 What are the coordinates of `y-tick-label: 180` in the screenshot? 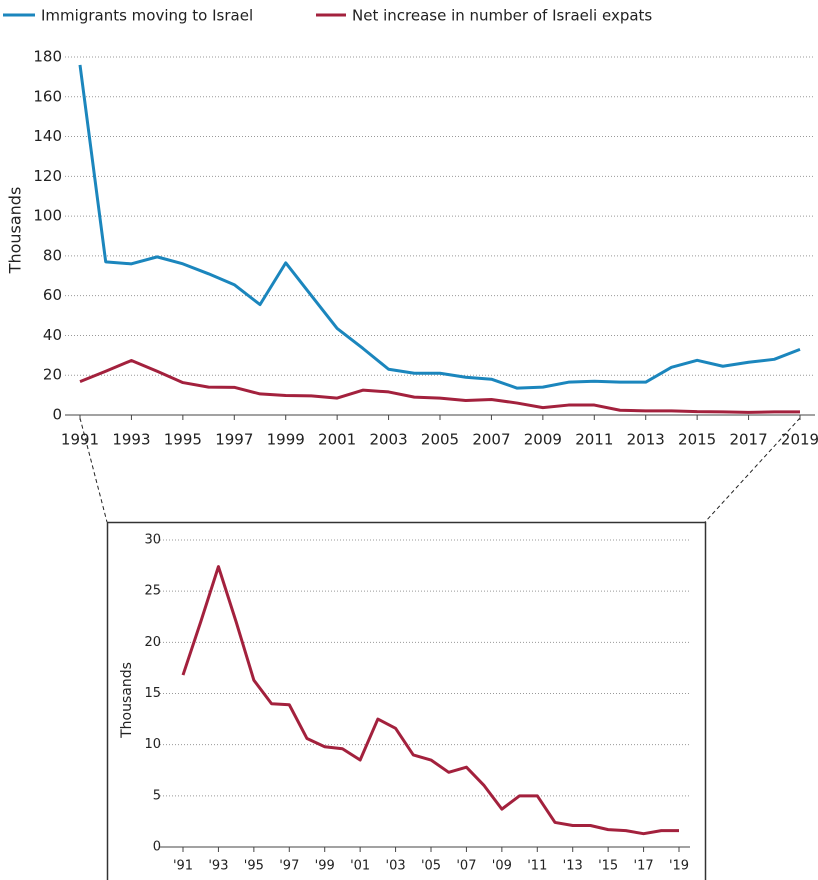 It's located at (47, 57).